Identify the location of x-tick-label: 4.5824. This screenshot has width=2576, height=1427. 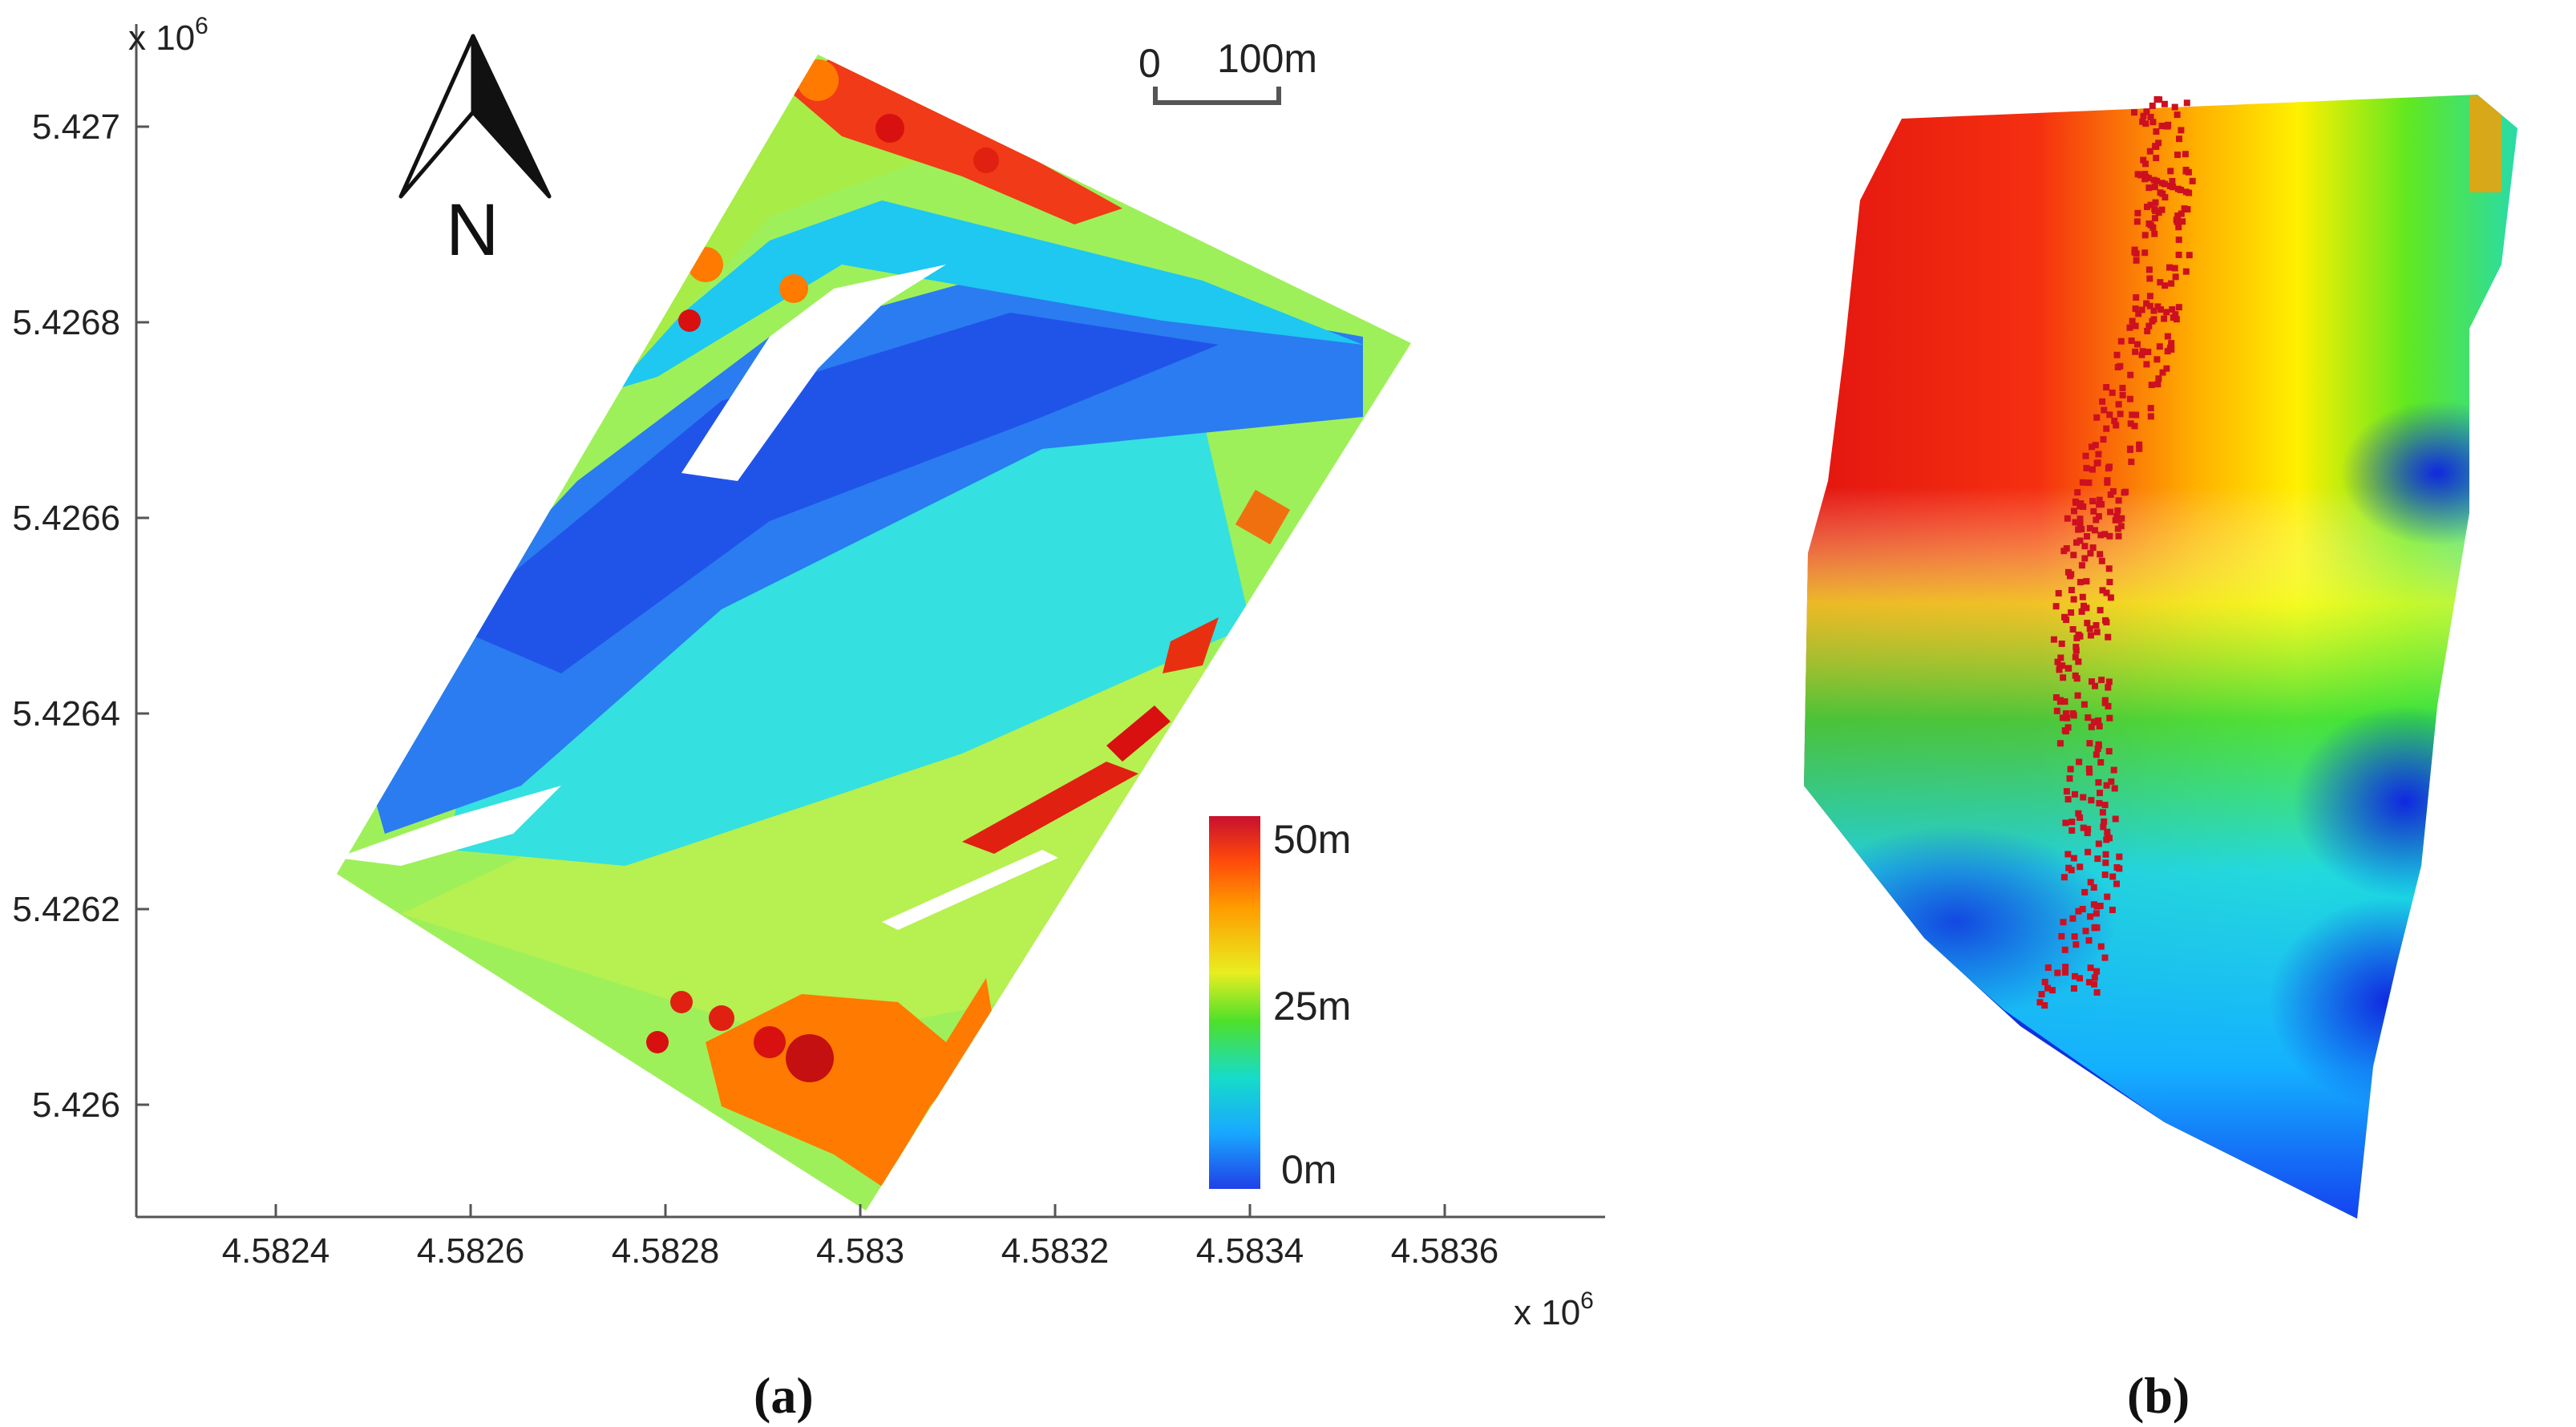
(276, 1251).